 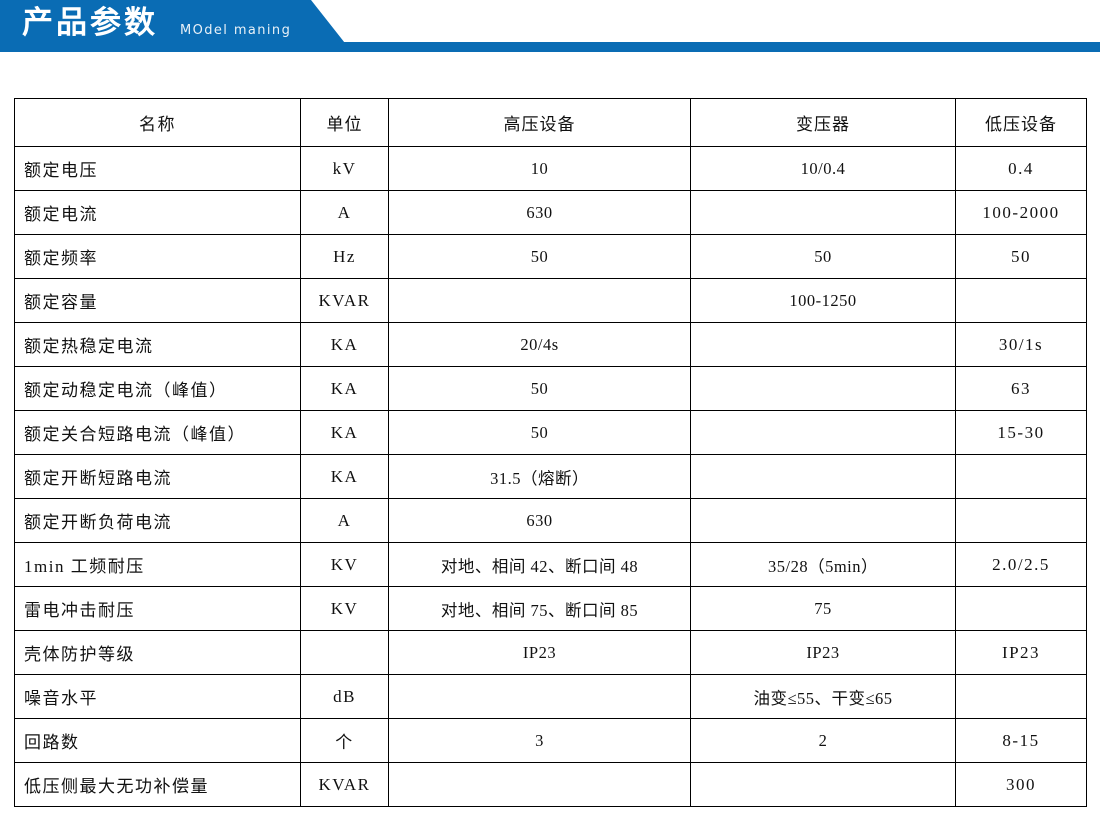 What do you see at coordinates (1021, 344) in the screenshot?
I see `cell-lv: 30/1s` at bounding box center [1021, 344].